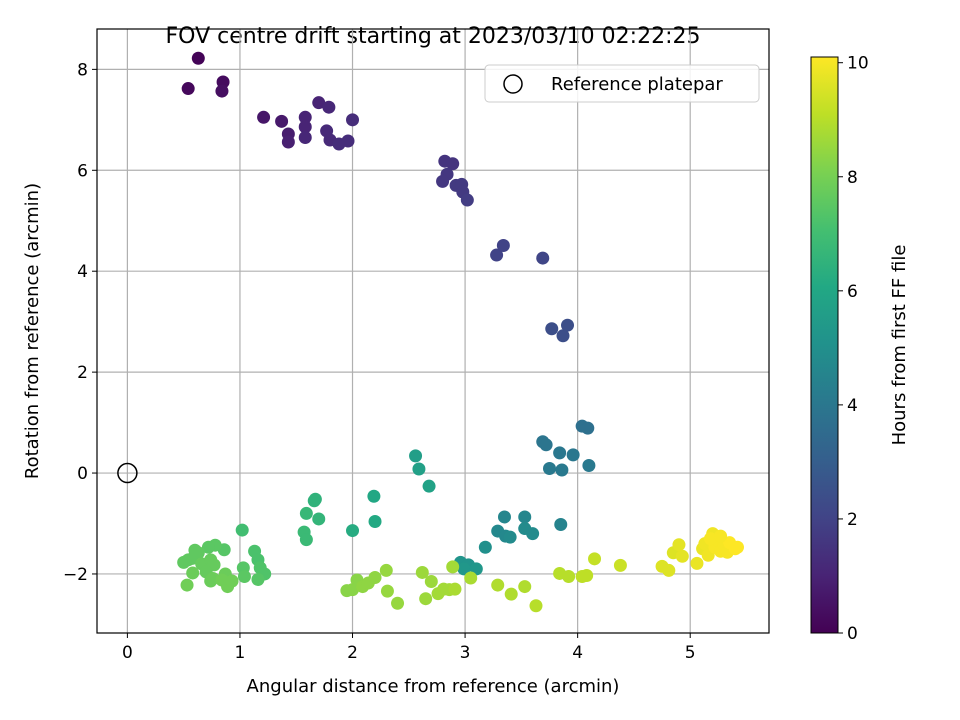 Image resolution: width=960 pixels, height=720 pixels. What do you see at coordinates (127, 653) in the screenshot?
I see `x-tick-label: 0` at bounding box center [127, 653].